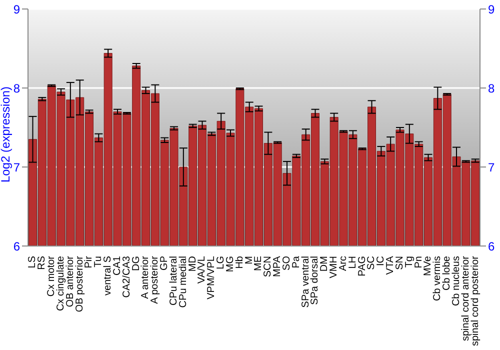  I want to click on y-tick-label: 8, so click(16, 88).